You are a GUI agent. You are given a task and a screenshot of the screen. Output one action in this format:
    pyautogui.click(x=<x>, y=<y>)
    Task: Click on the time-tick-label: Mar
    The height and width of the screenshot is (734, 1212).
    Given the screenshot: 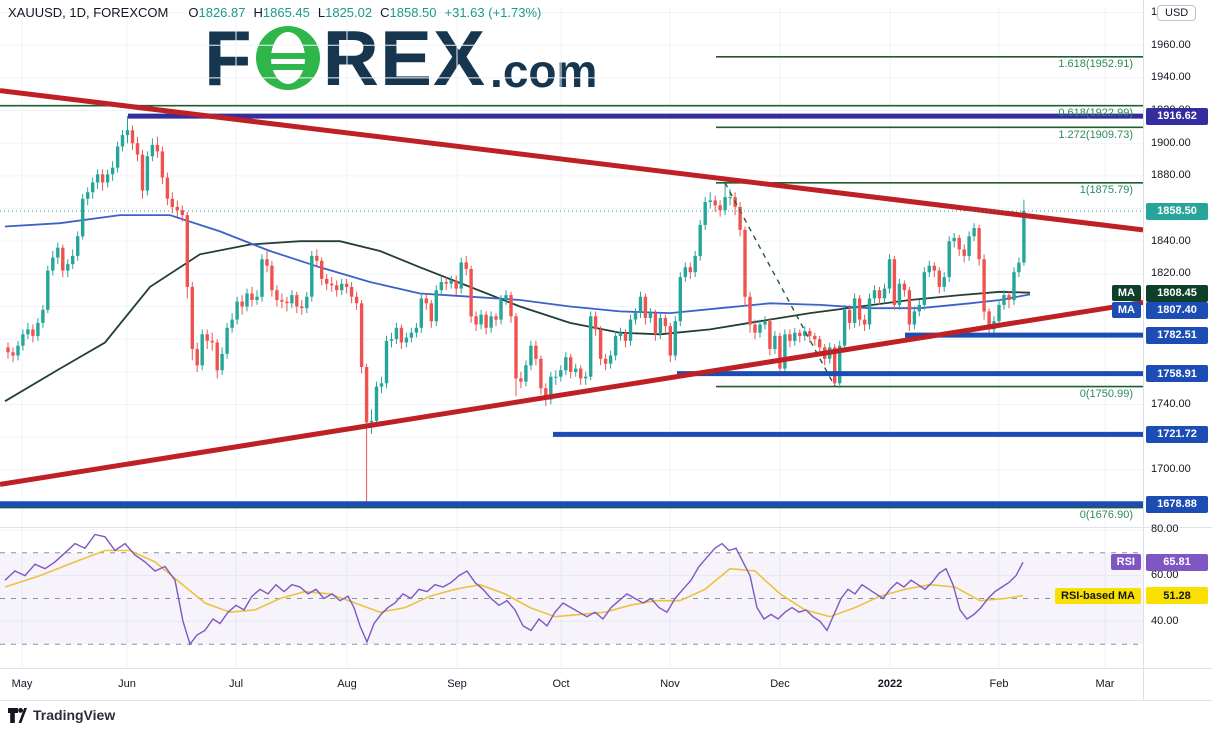 What is the action you would take?
    pyautogui.click(x=1105, y=684)
    